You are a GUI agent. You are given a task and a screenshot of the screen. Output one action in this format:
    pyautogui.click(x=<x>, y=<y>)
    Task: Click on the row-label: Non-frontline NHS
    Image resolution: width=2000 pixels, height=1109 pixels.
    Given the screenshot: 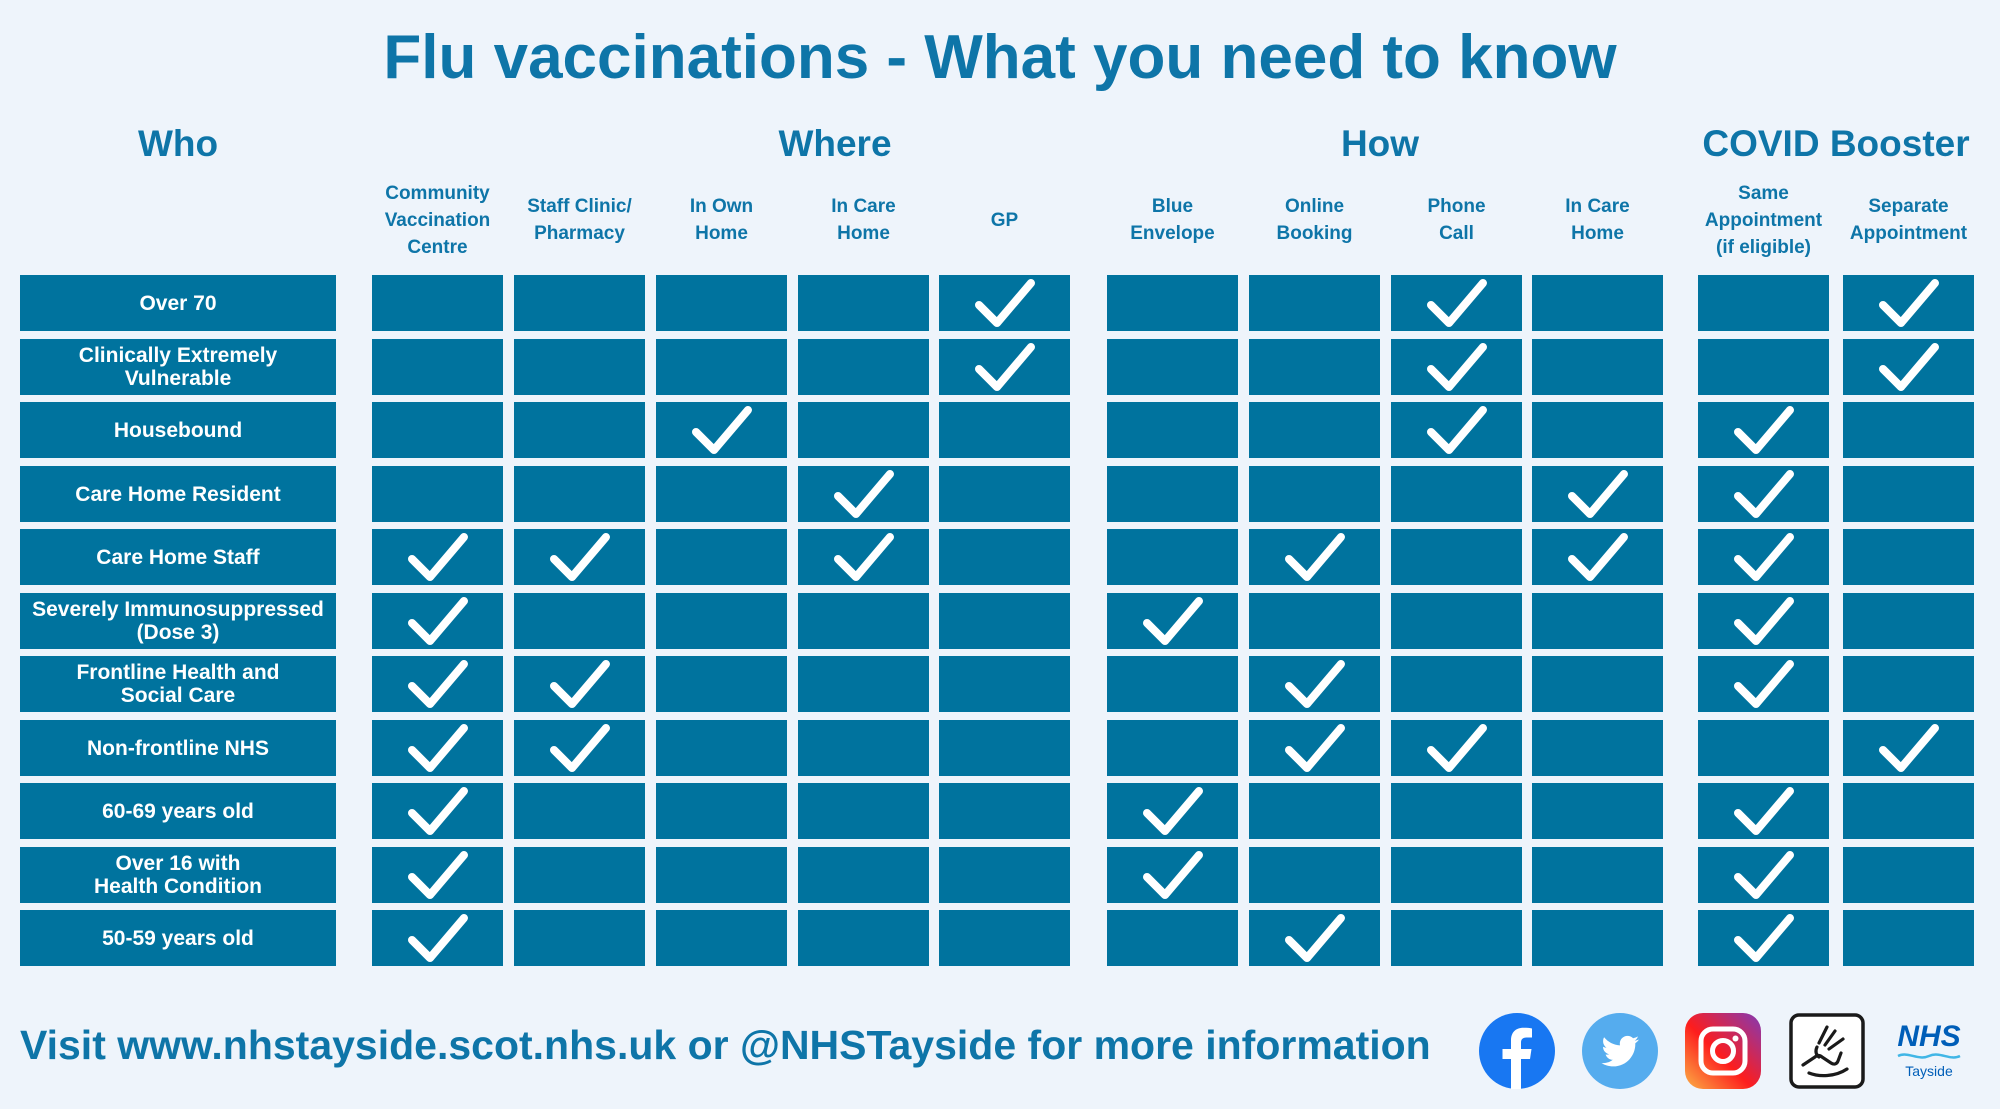 What is the action you would take?
    pyautogui.click(x=178, y=748)
    